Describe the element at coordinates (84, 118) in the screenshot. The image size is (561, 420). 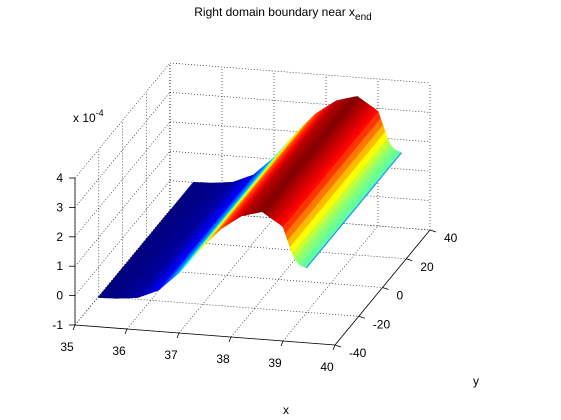
I see `z-multiplier-base: x 10` at that location.